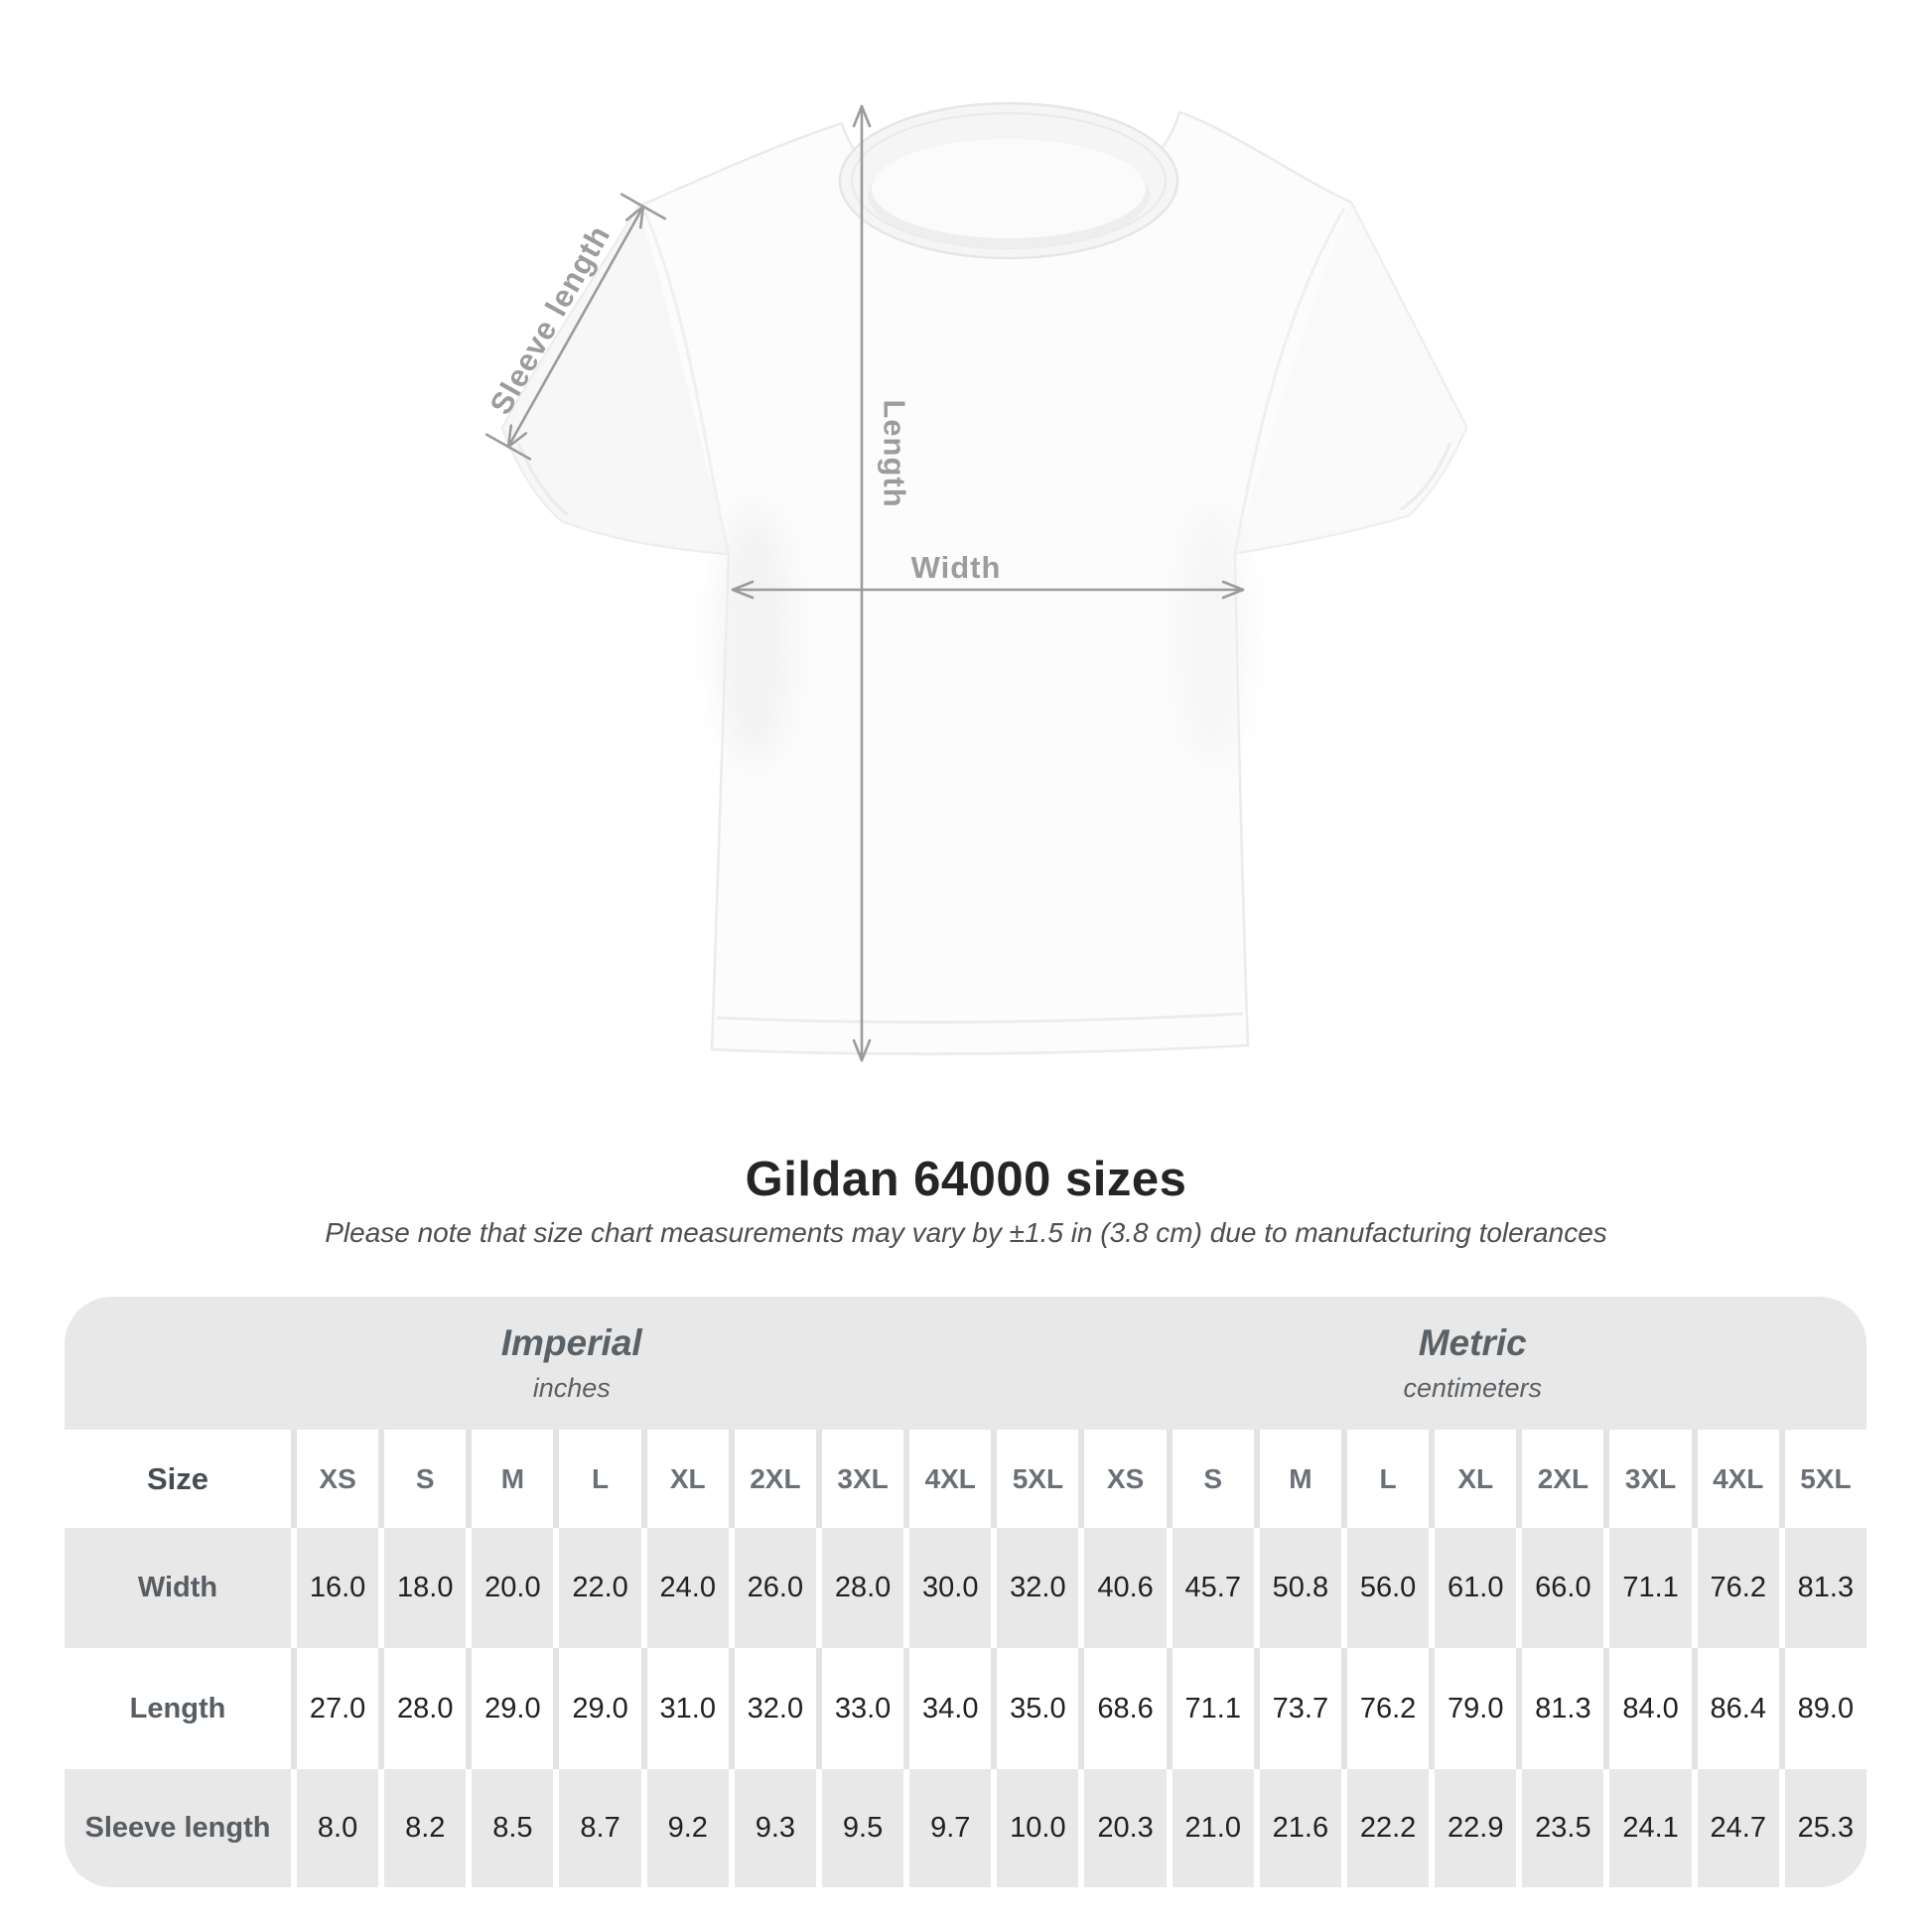  Describe the element at coordinates (1472, 1342) in the screenshot. I see `metric-label: Metric` at that location.